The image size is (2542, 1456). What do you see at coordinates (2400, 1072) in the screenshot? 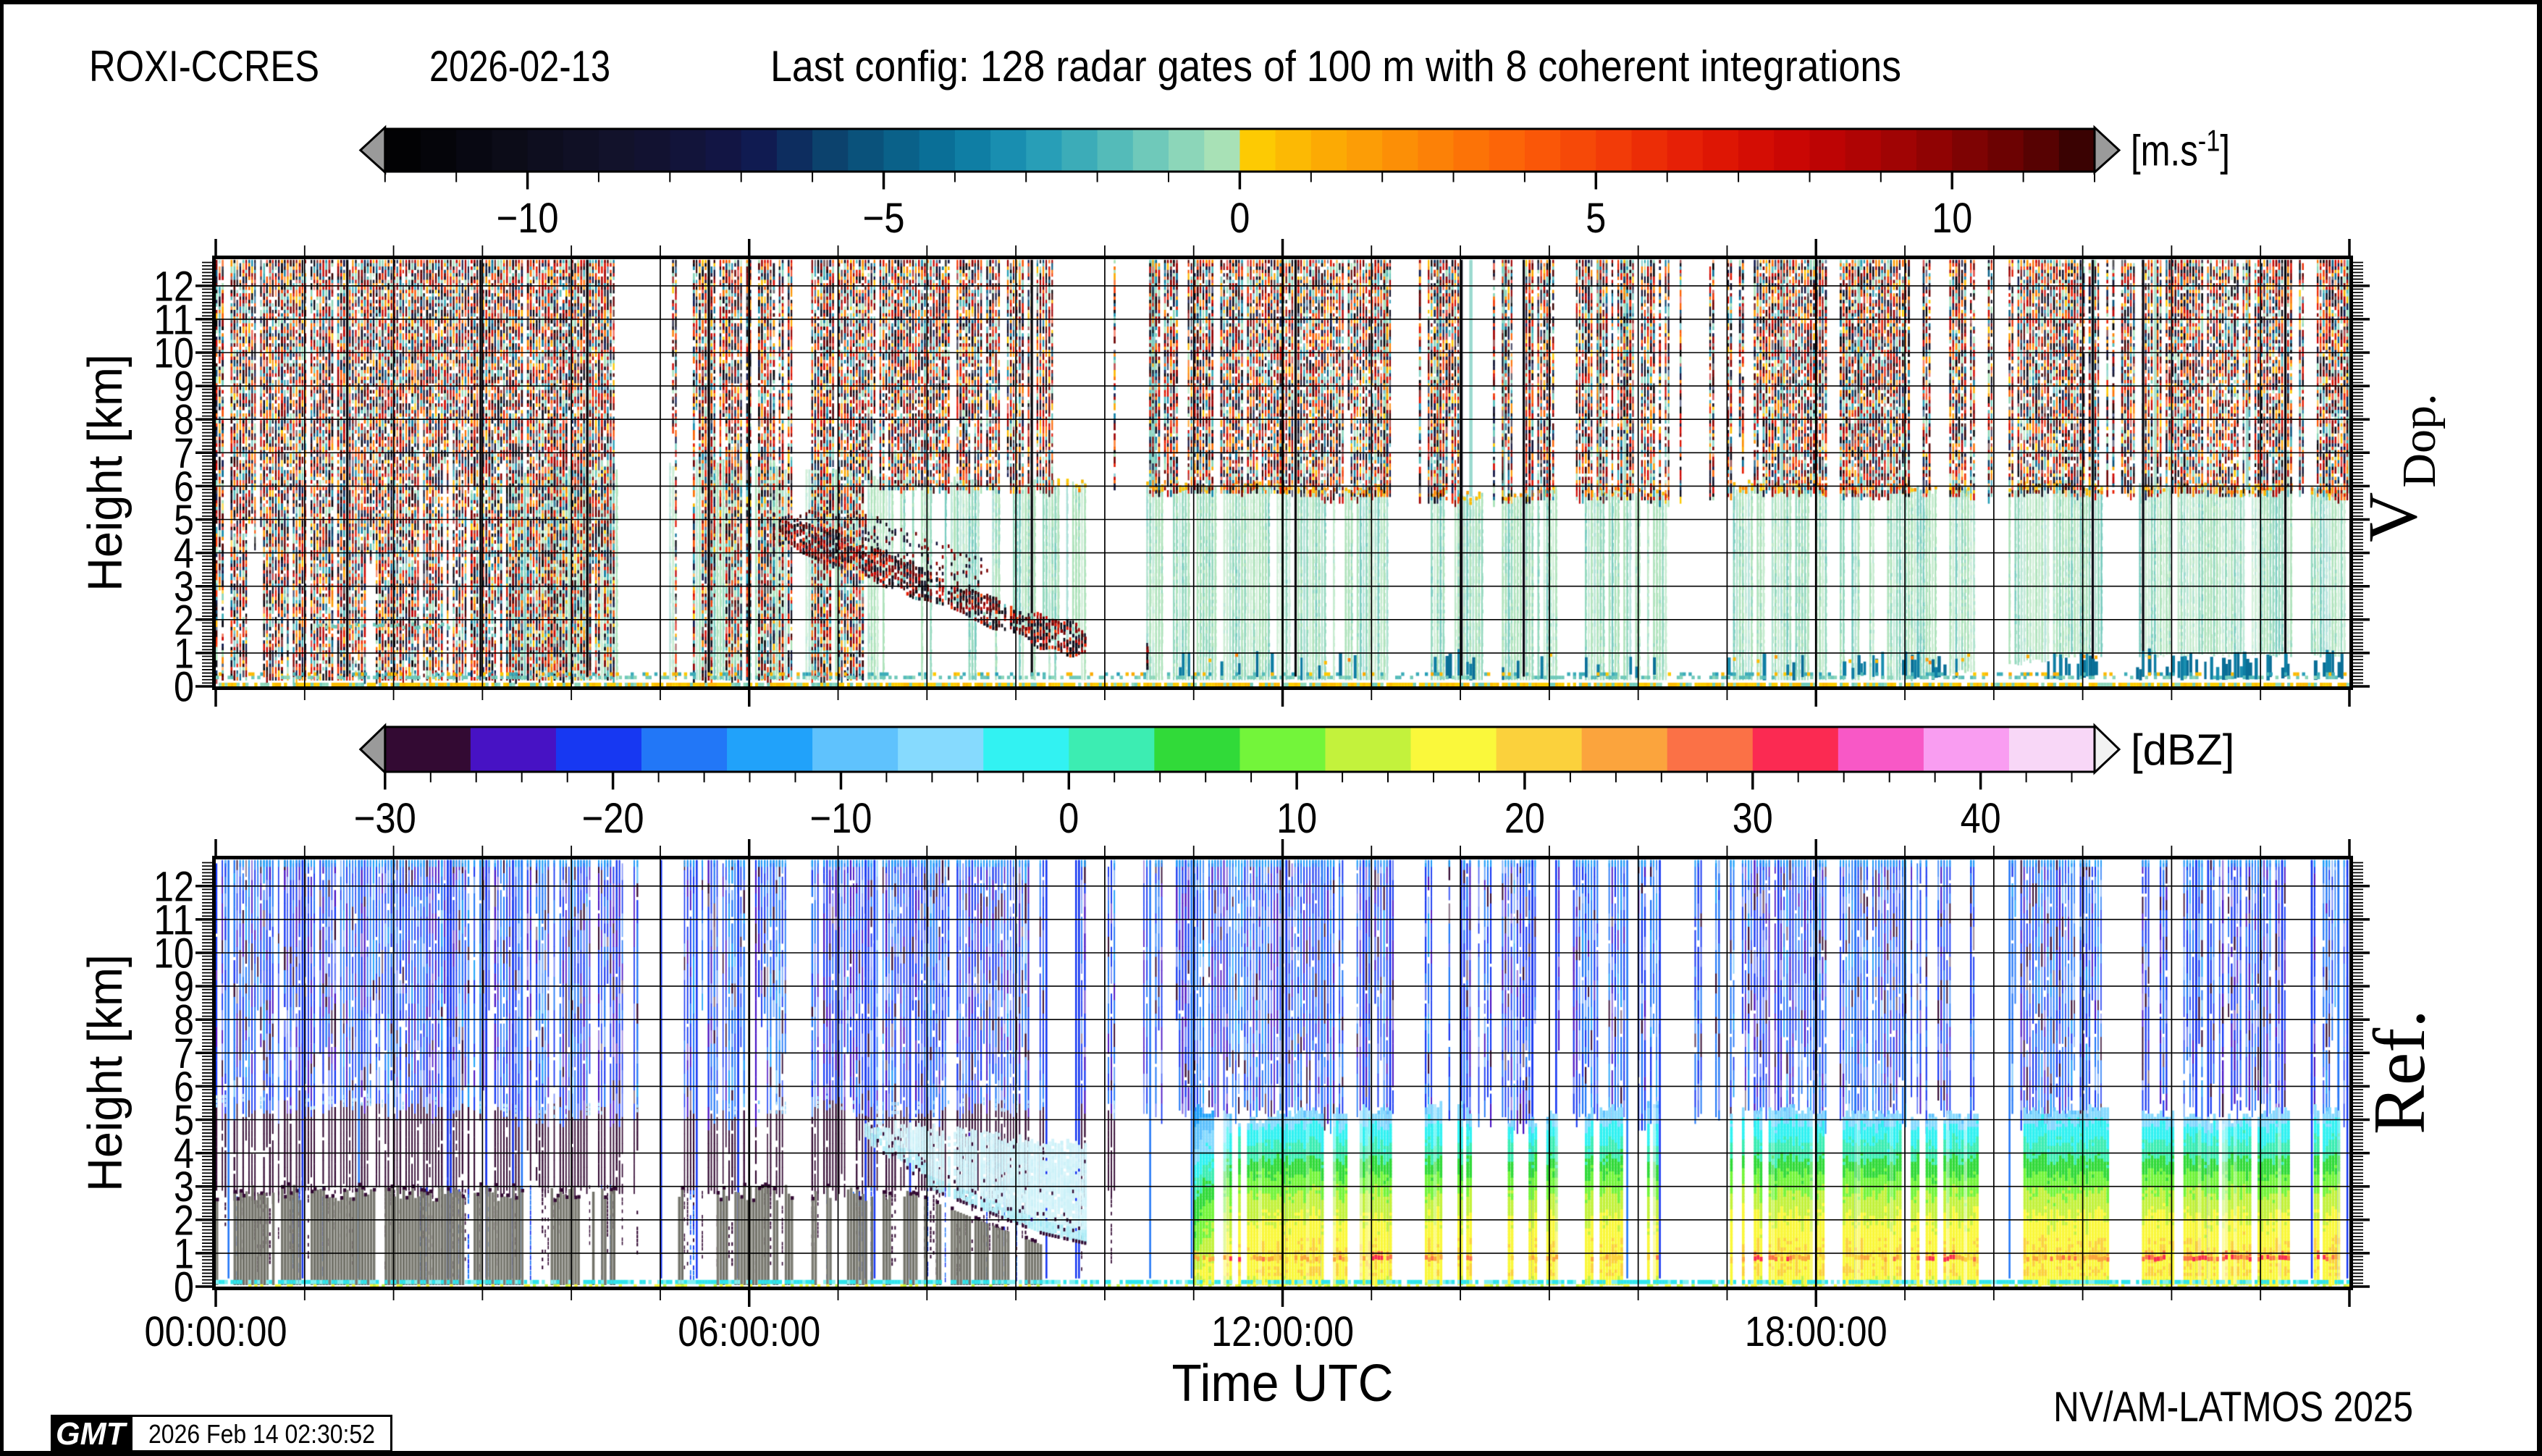
I see `svg-text: Ref.` at bounding box center [2400, 1072].